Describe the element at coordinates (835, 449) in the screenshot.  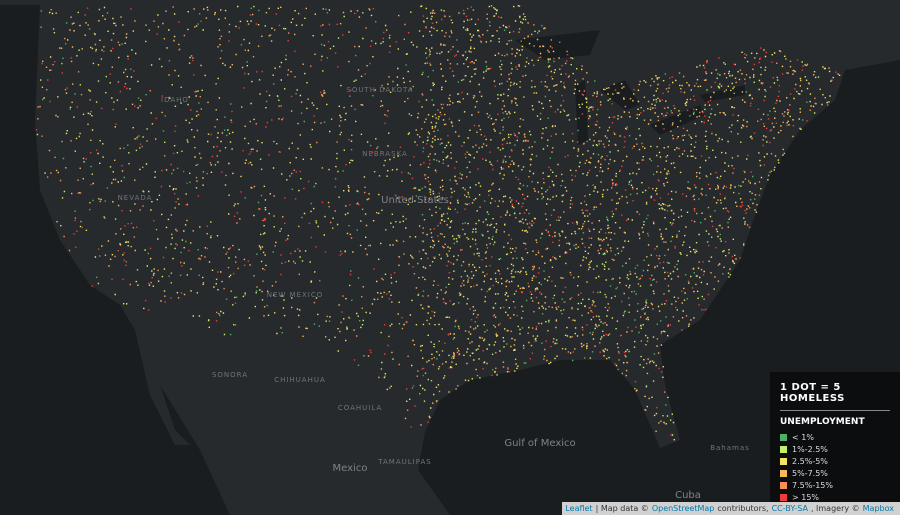
I see `legend-item: 1%-2.5%` at that location.